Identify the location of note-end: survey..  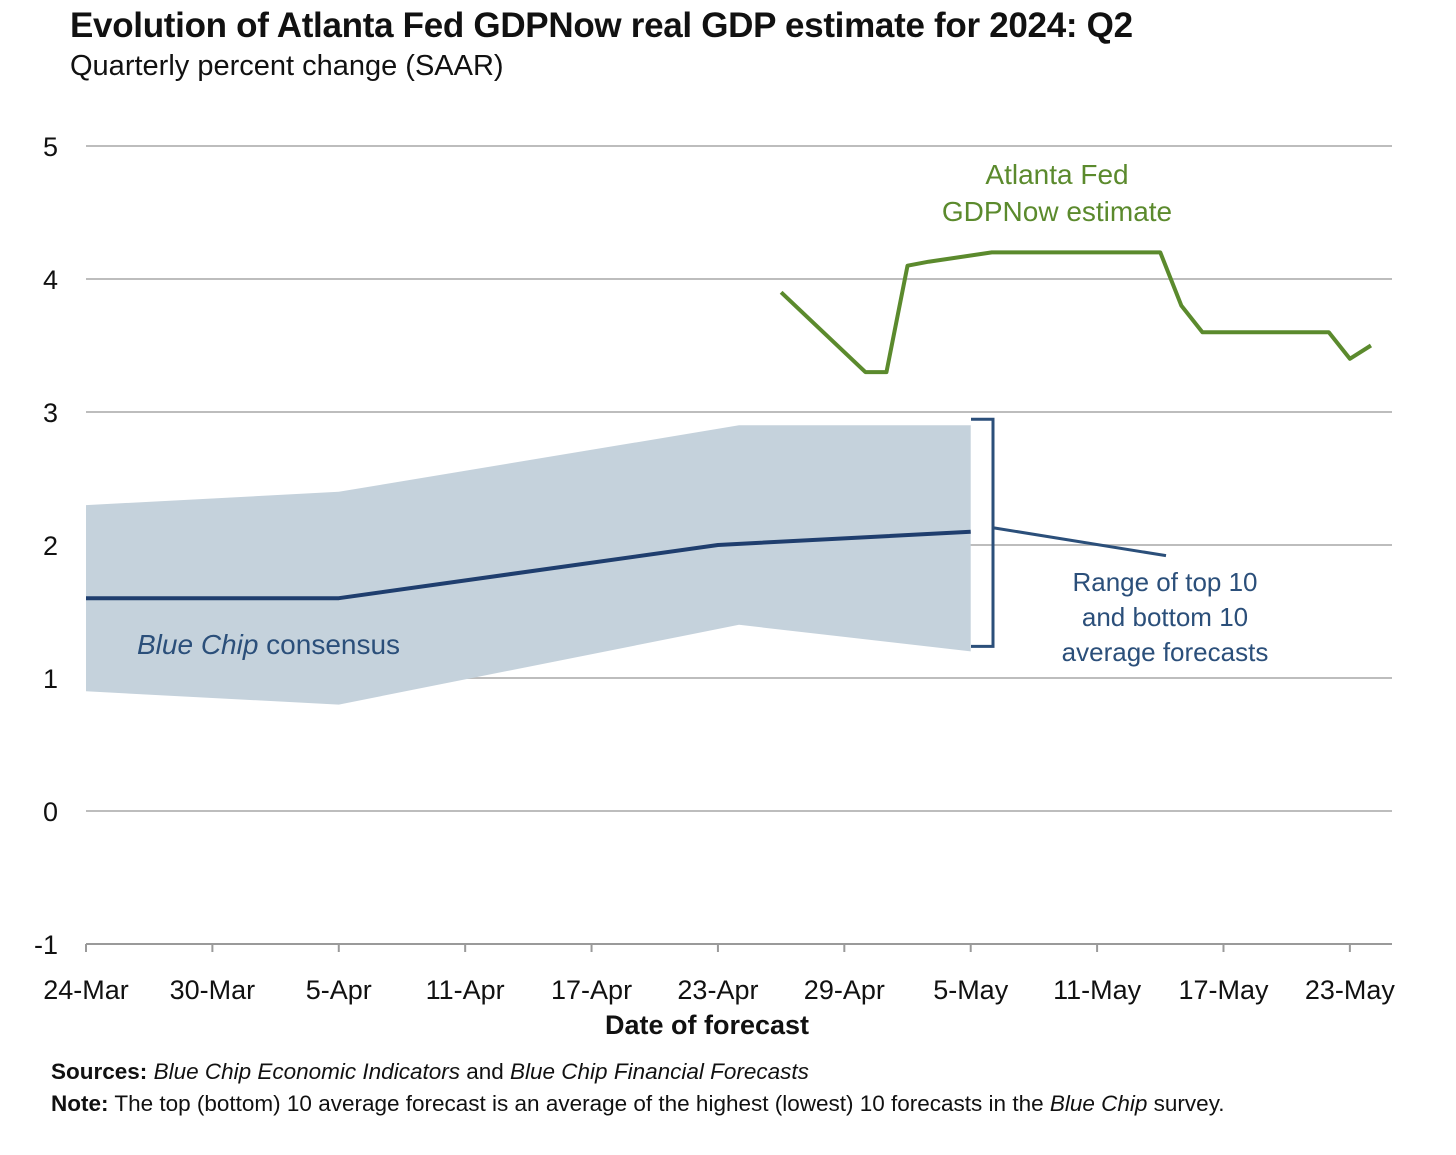
(1186, 1103).